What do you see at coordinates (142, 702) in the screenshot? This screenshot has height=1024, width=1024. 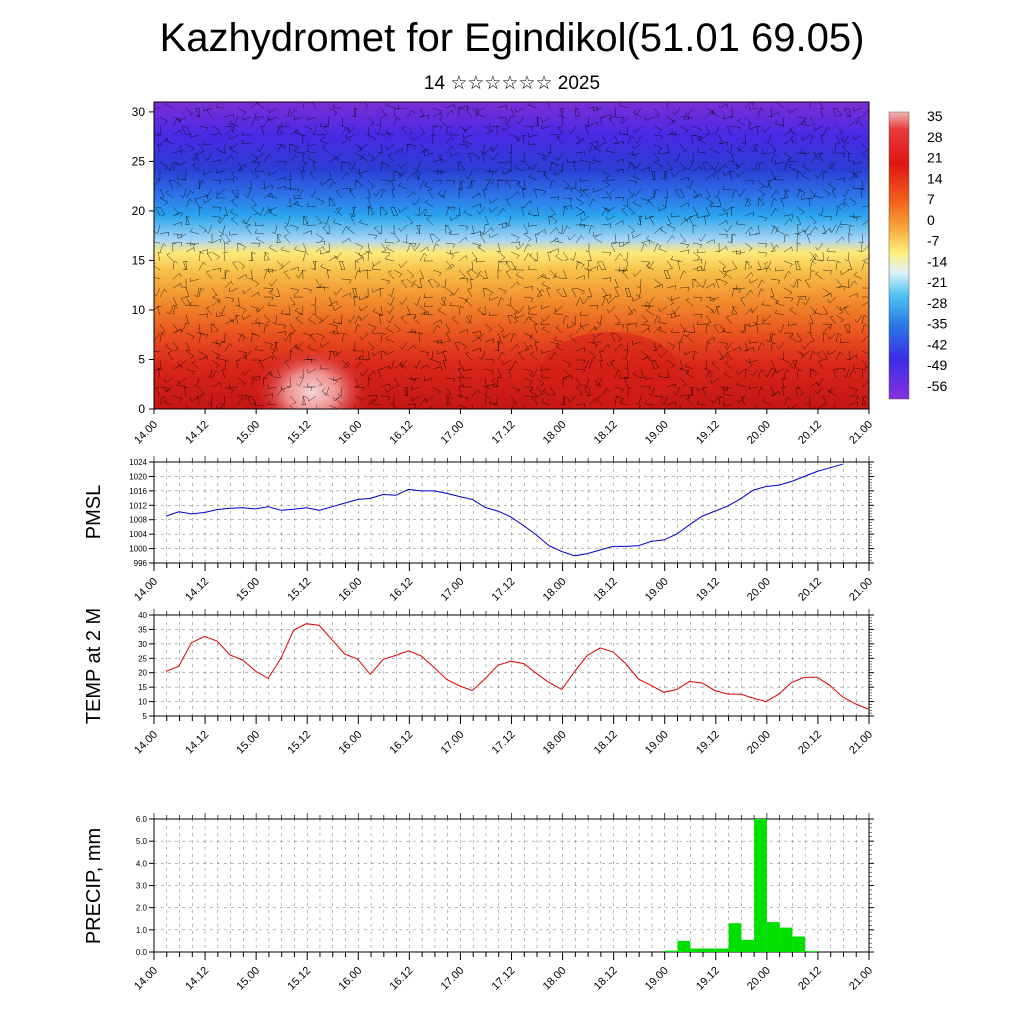 I see `temp-y-tick-label: 10` at bounding box center [142, 702].